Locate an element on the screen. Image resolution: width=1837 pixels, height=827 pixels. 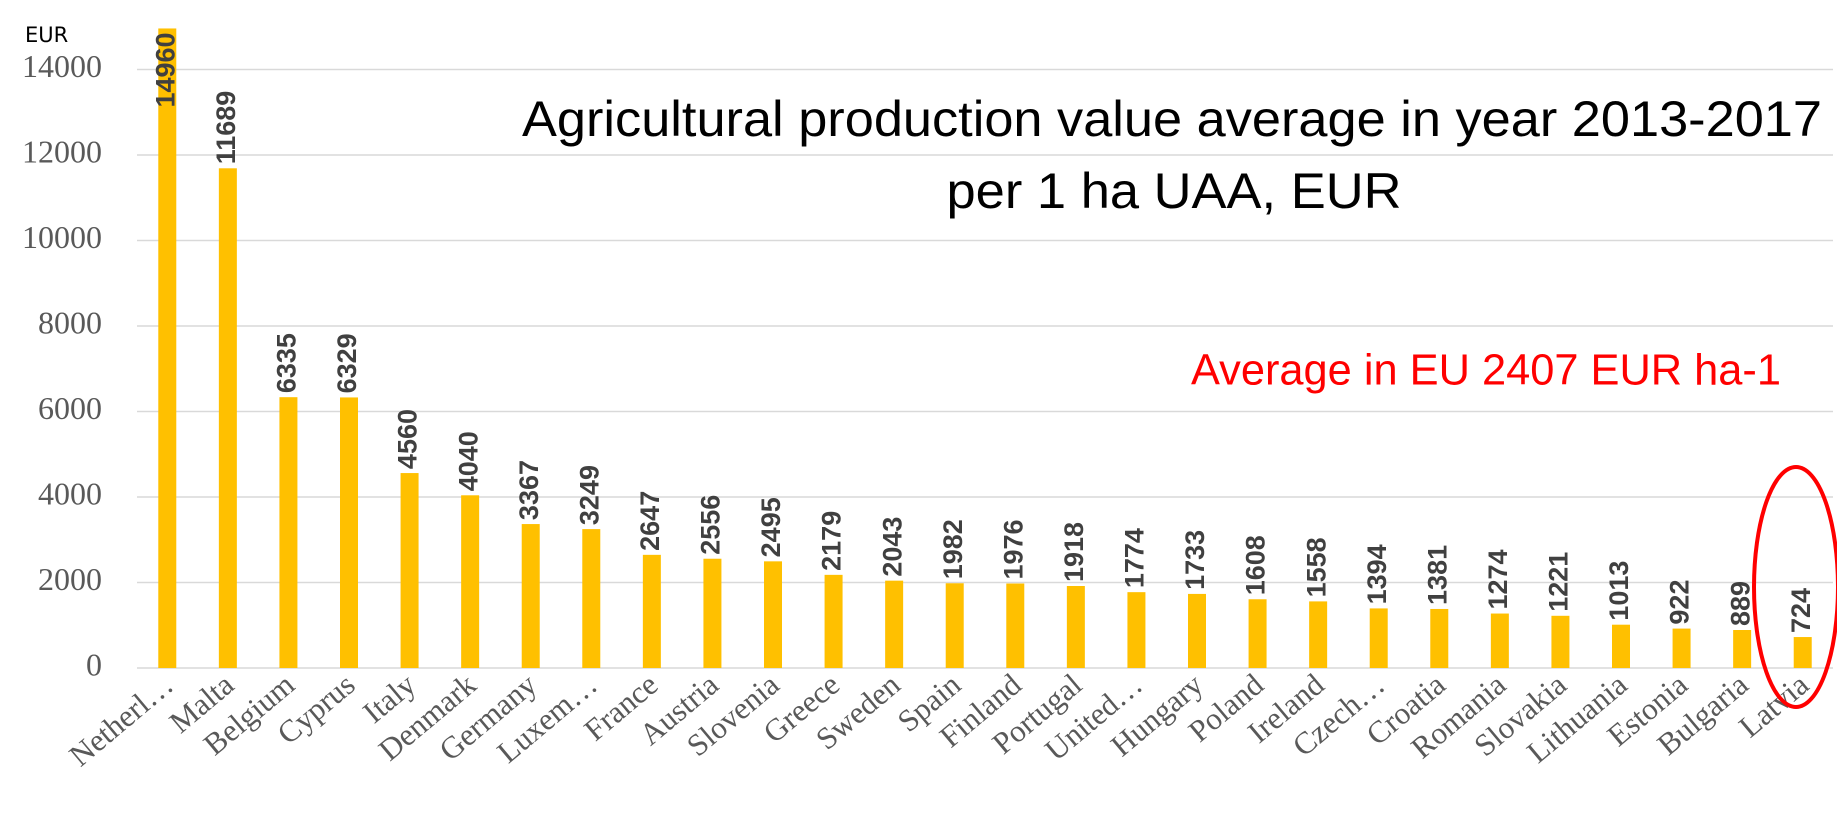
value-label: 1774 is located at coordinates (1135, 558).